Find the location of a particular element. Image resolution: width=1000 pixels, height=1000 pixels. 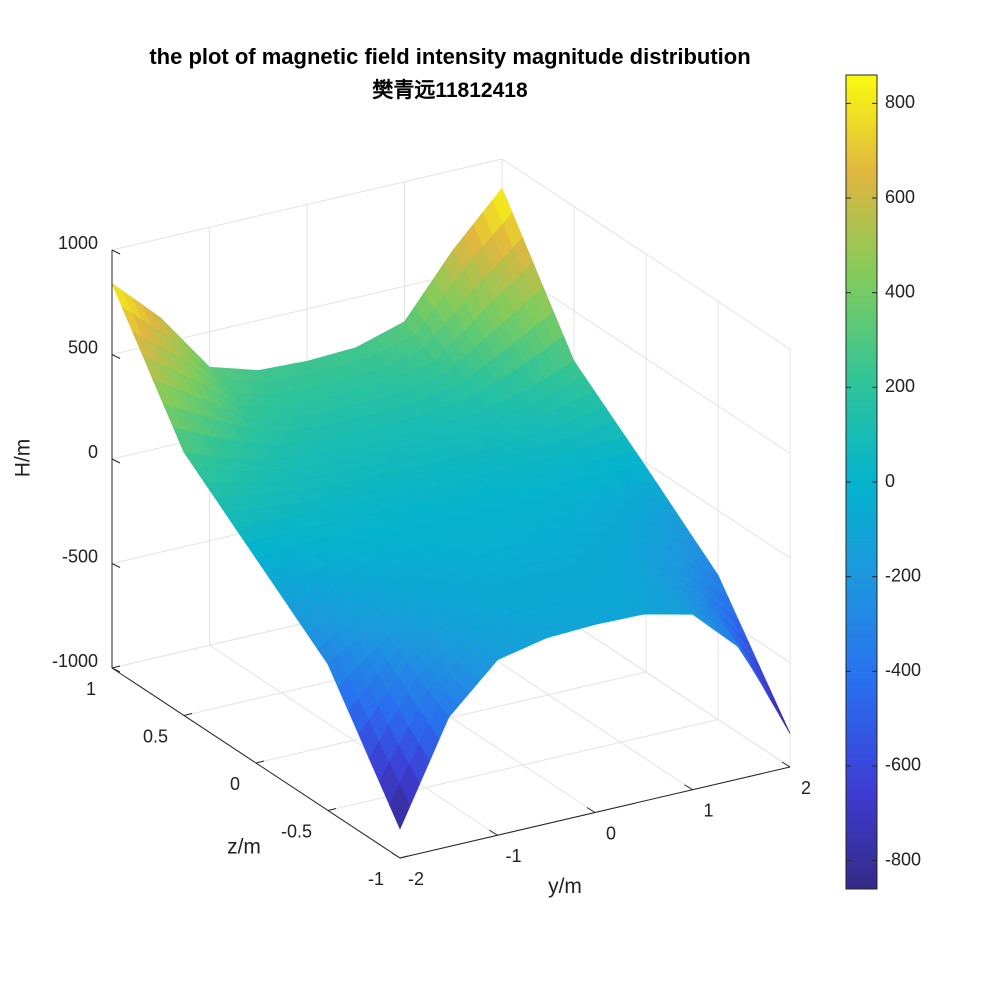

colorbar-tick-label: 400 is located at coordinates (900, 291).